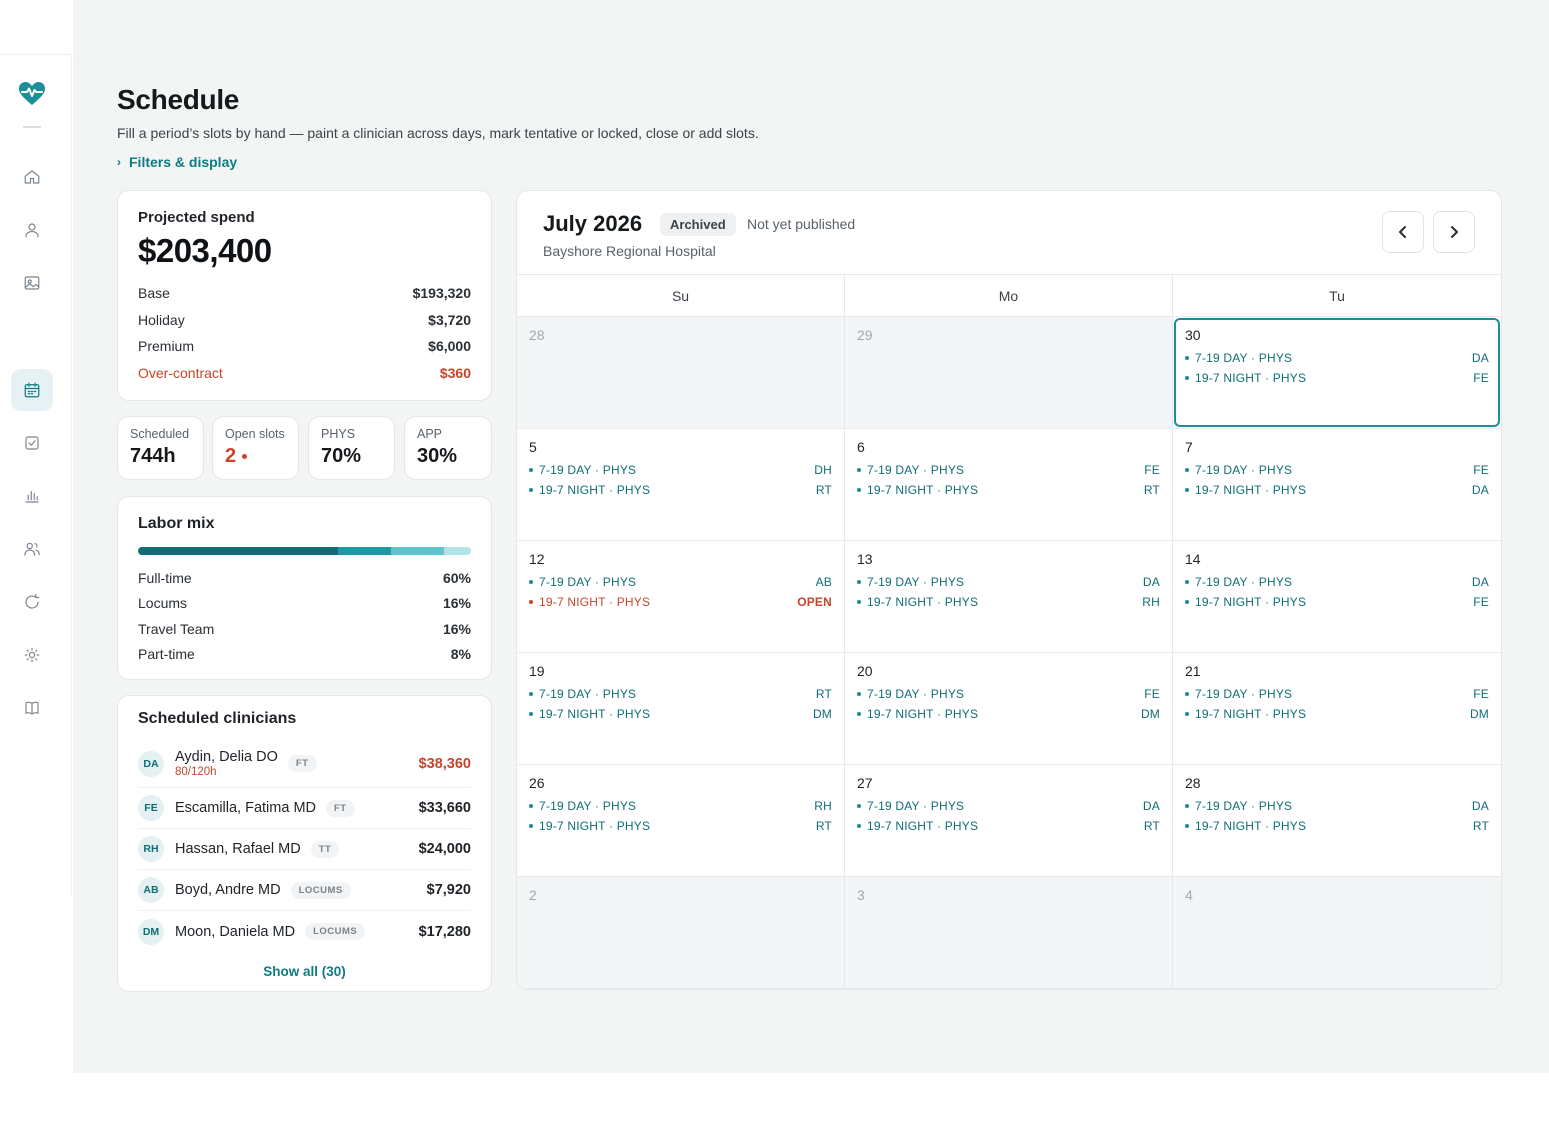 This screenshot has height=1127, width=1549. I want to click on image-icon, so click(32, 283).